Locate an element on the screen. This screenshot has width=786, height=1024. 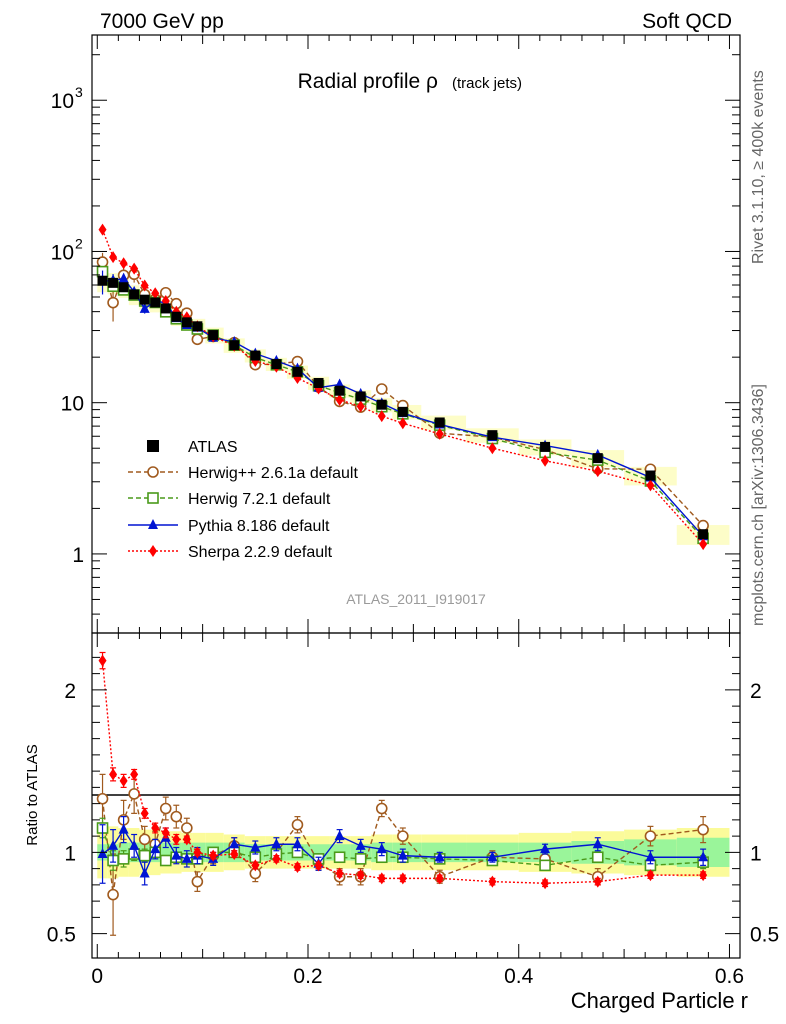
legend-label-atlas: ATLAS is located at coordinates (213, 447).